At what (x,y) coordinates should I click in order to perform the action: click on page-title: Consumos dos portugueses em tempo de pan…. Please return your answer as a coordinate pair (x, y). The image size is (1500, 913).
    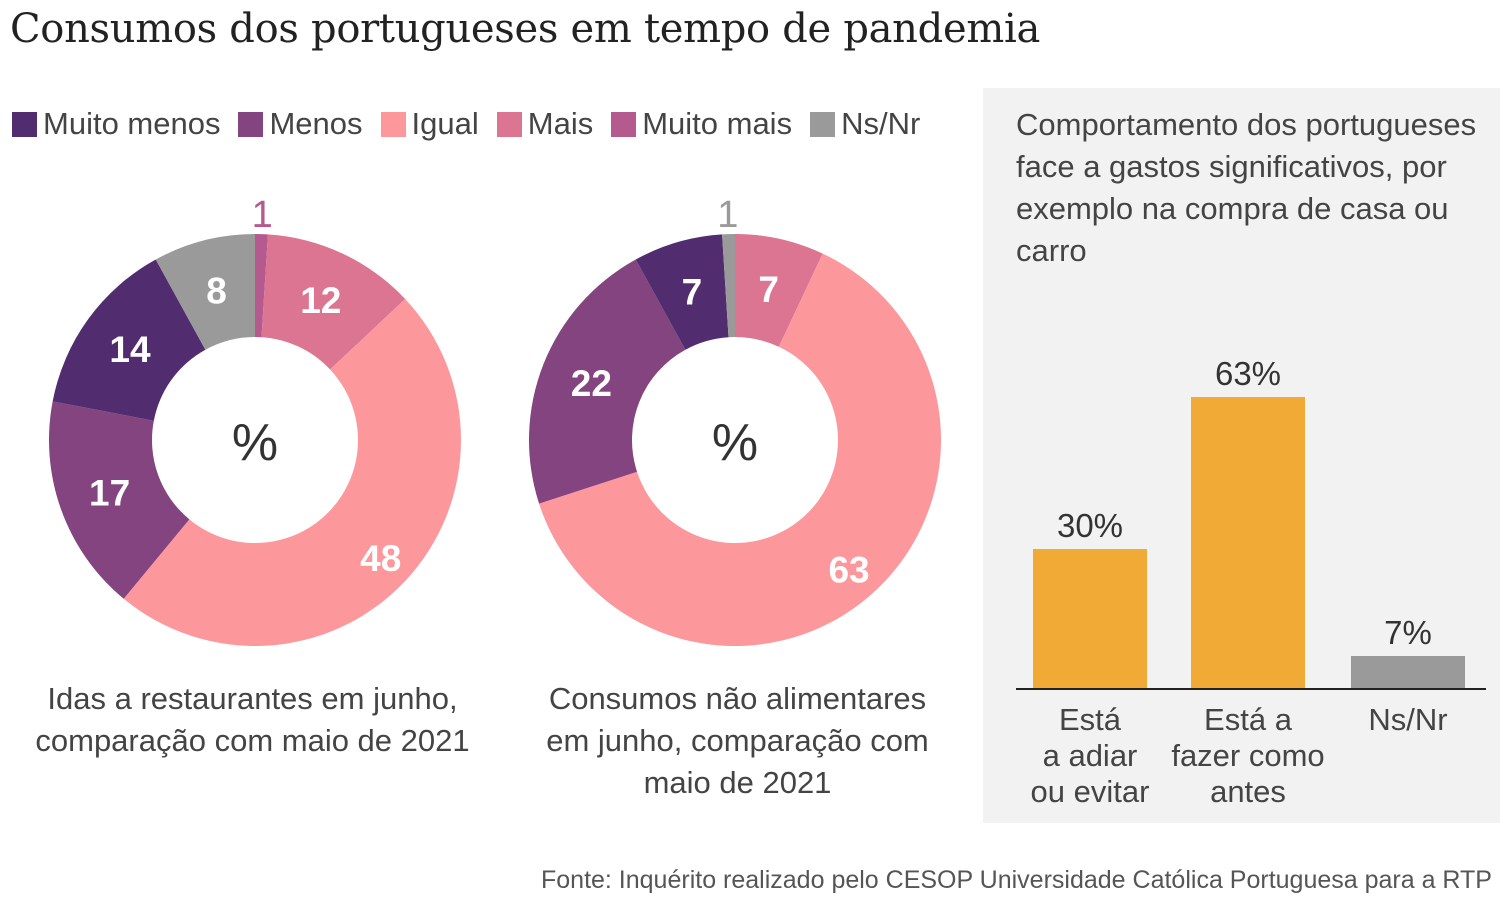
    Looking at the image, I should click on (525, 29).